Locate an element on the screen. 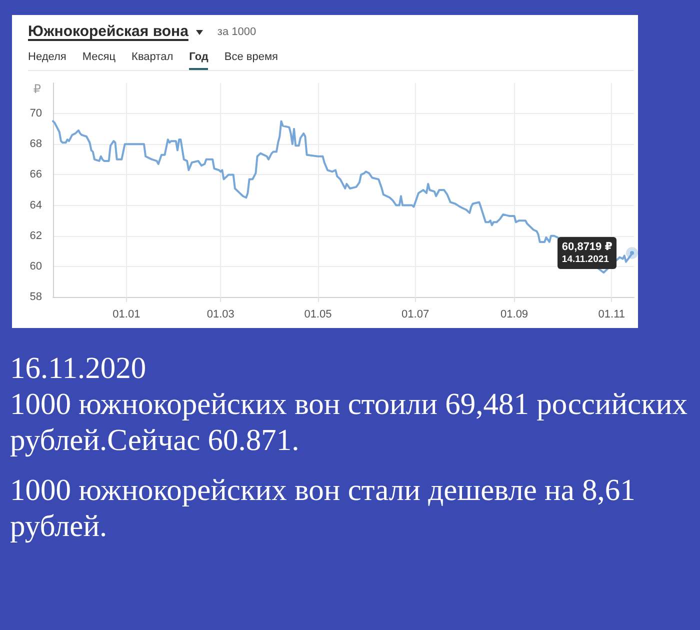  x-tick-label: 01.01 is located at coordinates (126, 314).